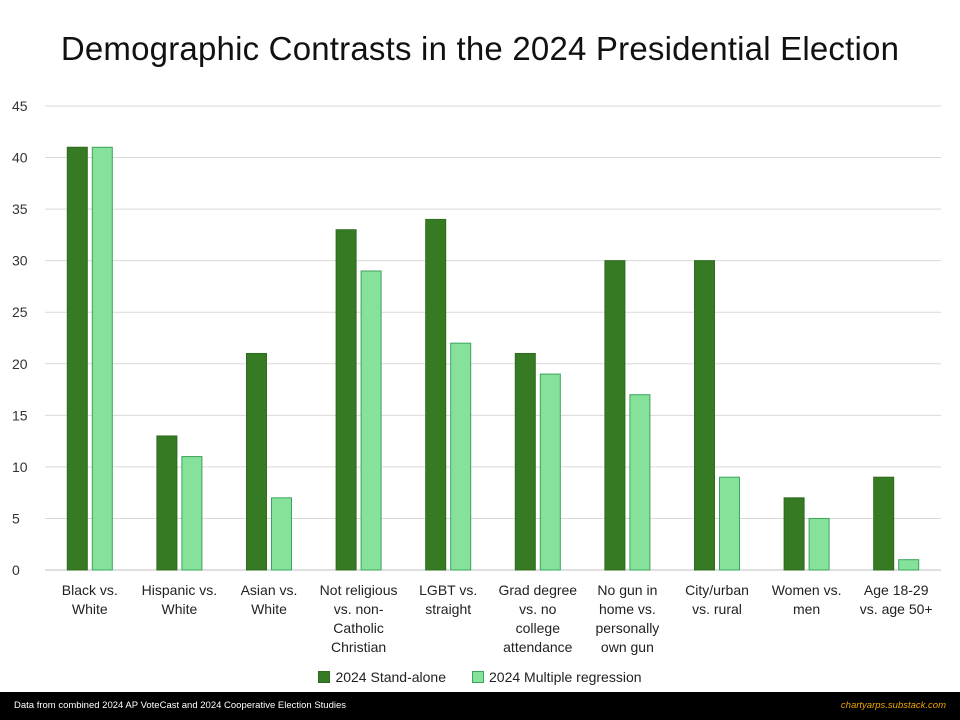 The width and height of the screenshot is (960, 720). What do you see at coordinates (358, 647) in the screenshot?
I see `x-tick-label: Christian` at bounding box center [358, 647].